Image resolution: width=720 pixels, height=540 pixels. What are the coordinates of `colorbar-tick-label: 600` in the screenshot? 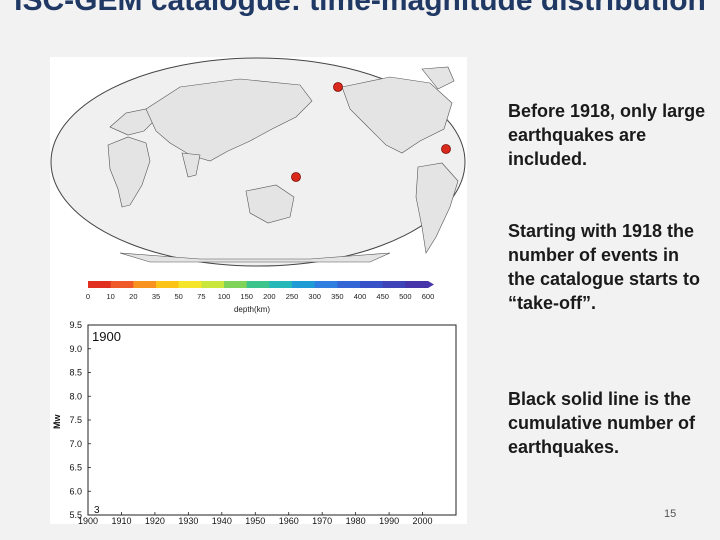 It's located at (428, 296).